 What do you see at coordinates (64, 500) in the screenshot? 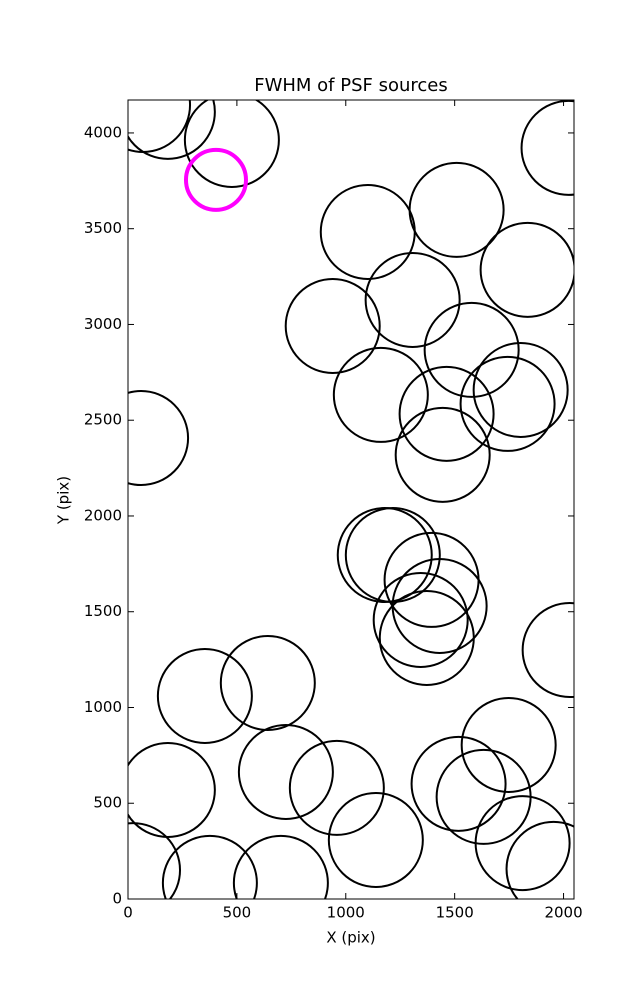
I see `y-axis-label: Y (pix)` at bounding box center [64, 500].